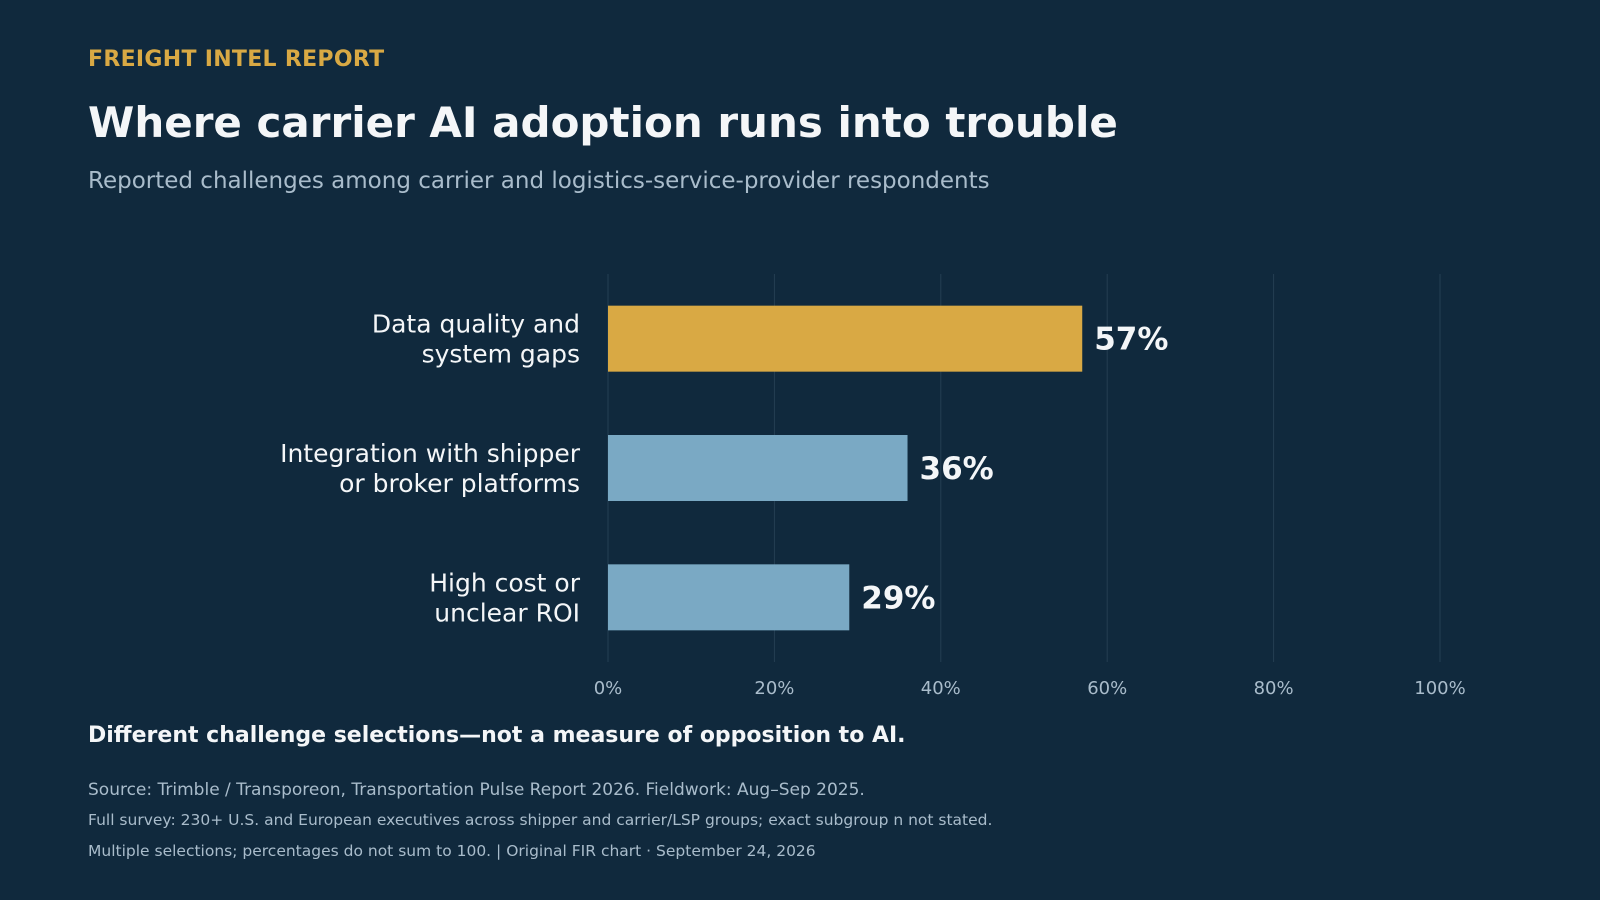 The image size is (1600, 900). I want to click on category-label: Data quality and, so click(476, 324).